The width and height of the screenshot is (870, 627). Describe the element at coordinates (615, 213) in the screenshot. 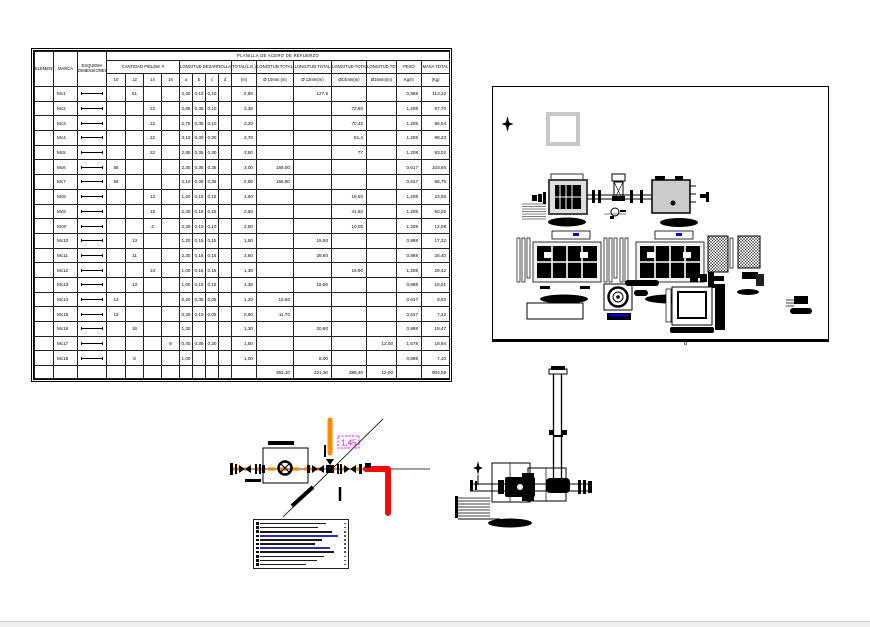

I see `small-gauge-detail` at that location.